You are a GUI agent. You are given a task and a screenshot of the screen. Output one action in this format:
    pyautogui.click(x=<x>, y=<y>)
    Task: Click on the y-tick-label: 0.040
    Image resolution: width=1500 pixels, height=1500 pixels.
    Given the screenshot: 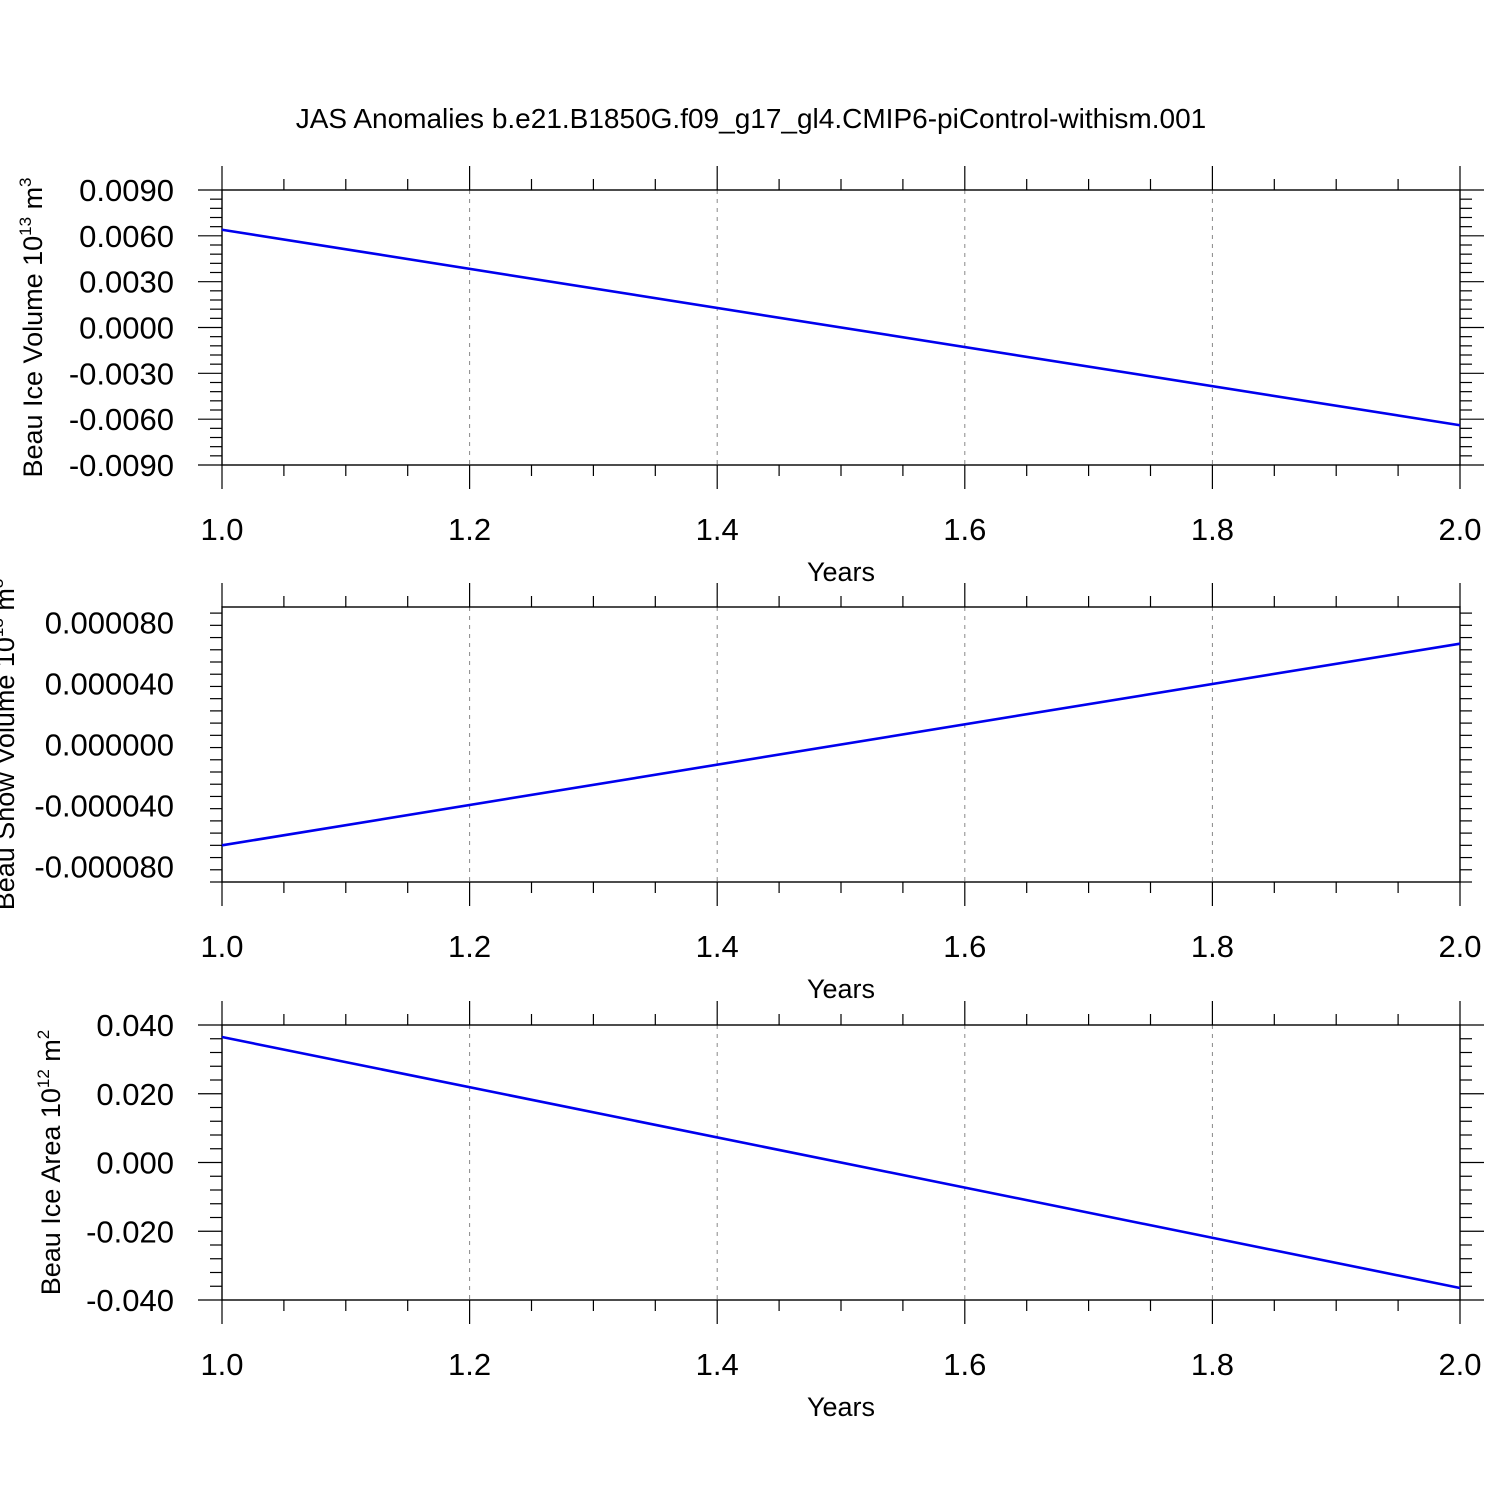 What is the action you would take?
    pyautogui.click(x=135, y=1025)
    